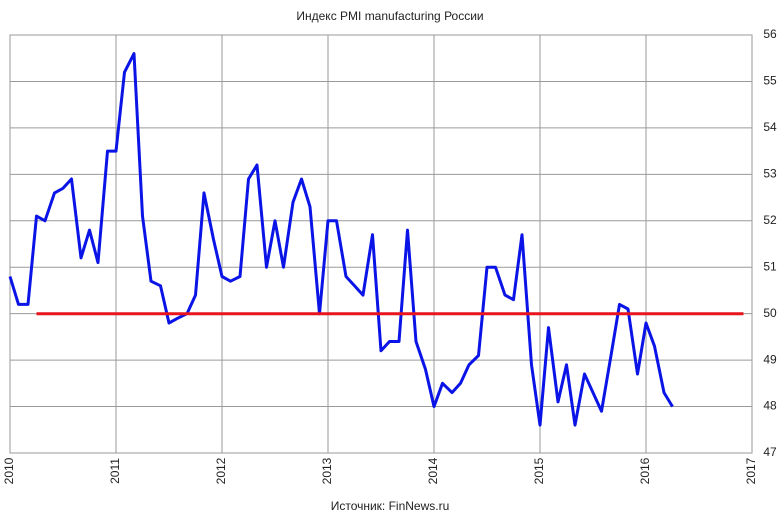 The width and height of the screenshot is (780, 522). What do you see at coordinates (645, 470) in the screenshot?
I see `x-tick-label: 2016` at bounding box center [645, 470].